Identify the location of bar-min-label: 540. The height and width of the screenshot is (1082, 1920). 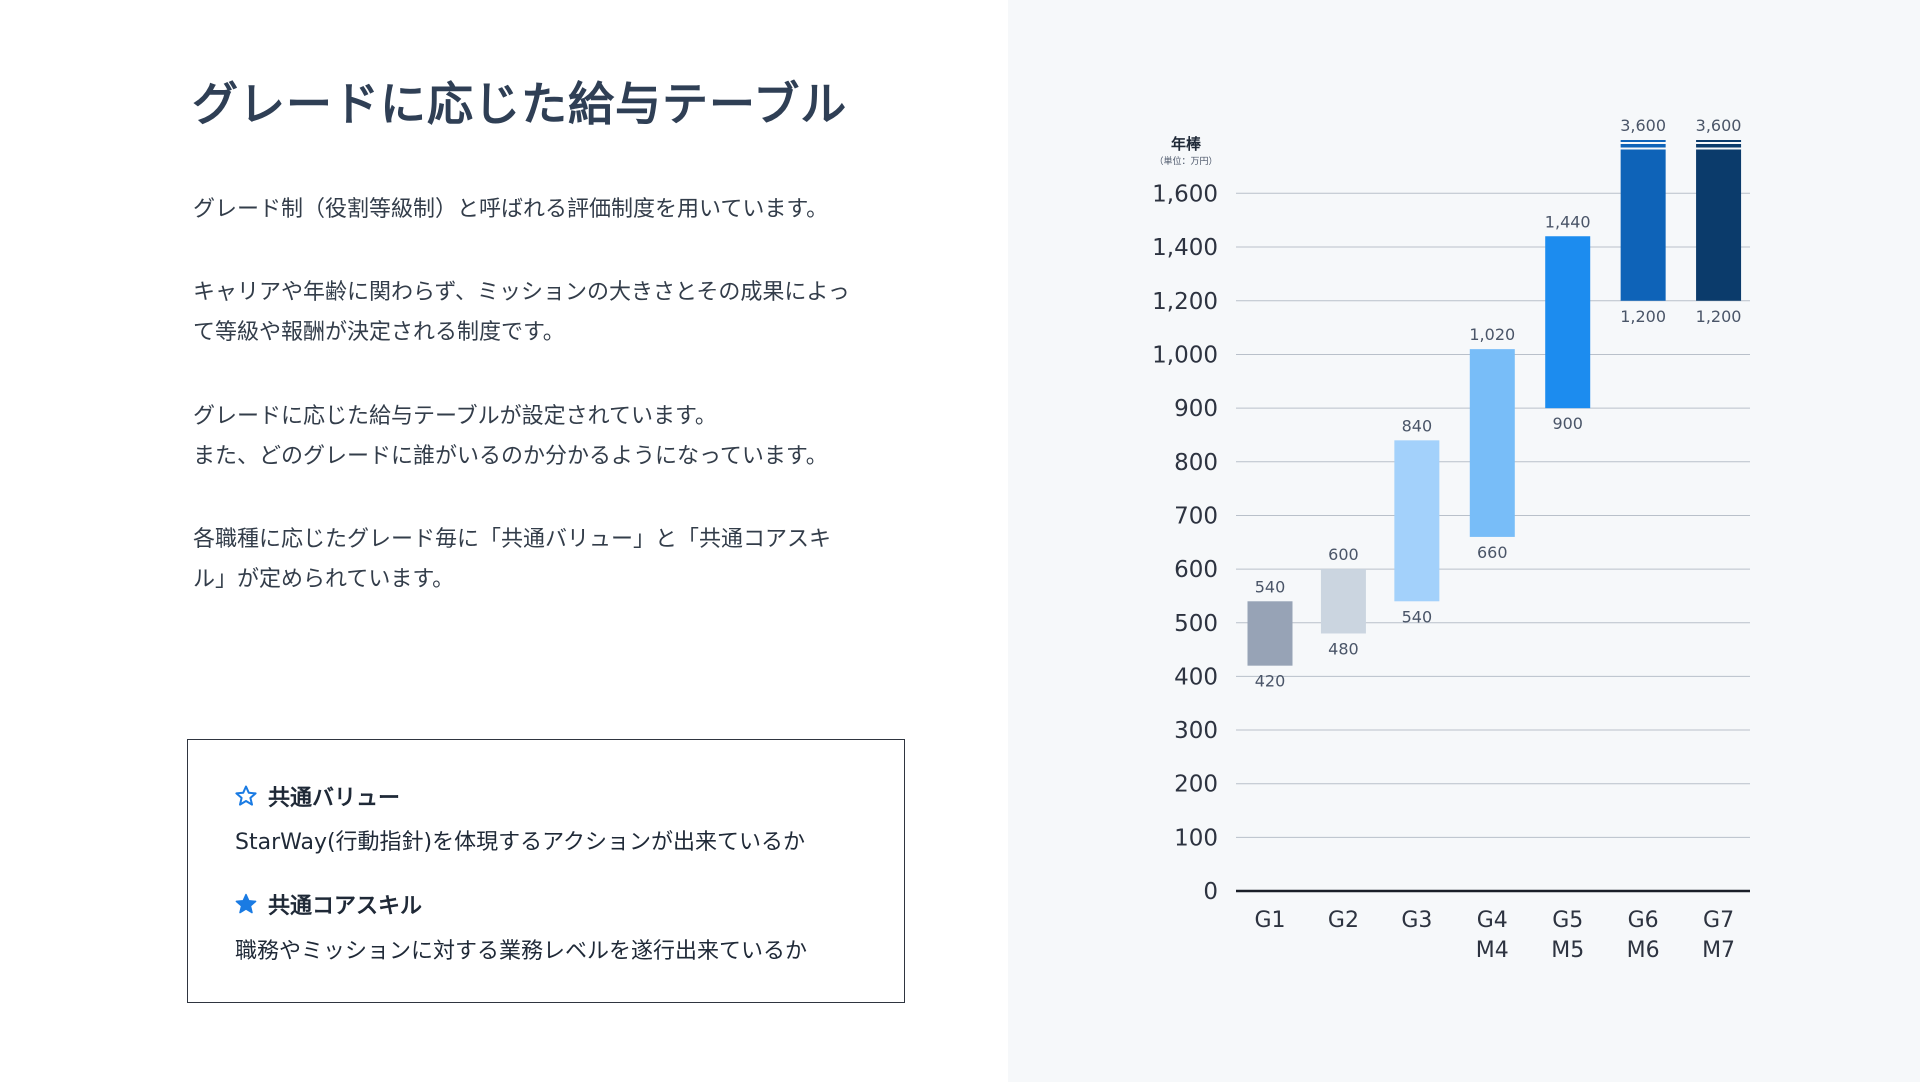
(1417, 616).